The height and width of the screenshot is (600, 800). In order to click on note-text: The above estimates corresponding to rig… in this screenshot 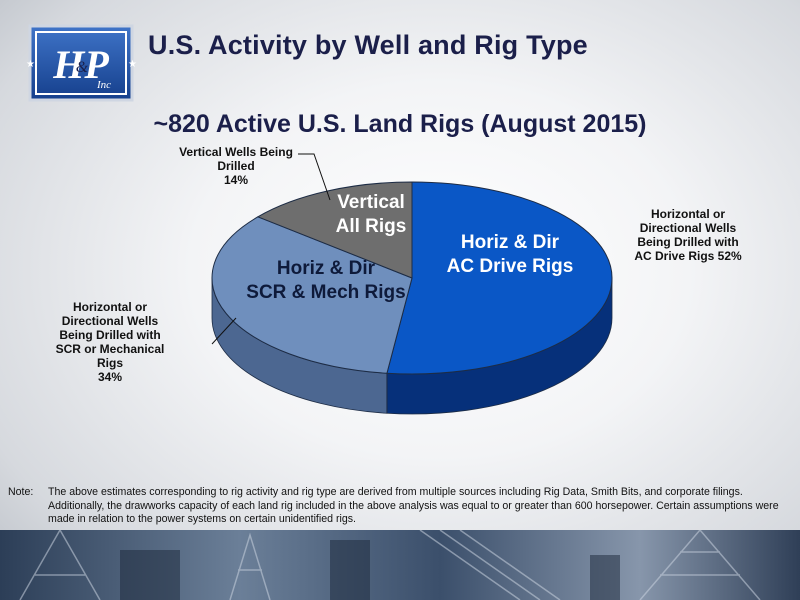, I will do `click(413, 505)`.